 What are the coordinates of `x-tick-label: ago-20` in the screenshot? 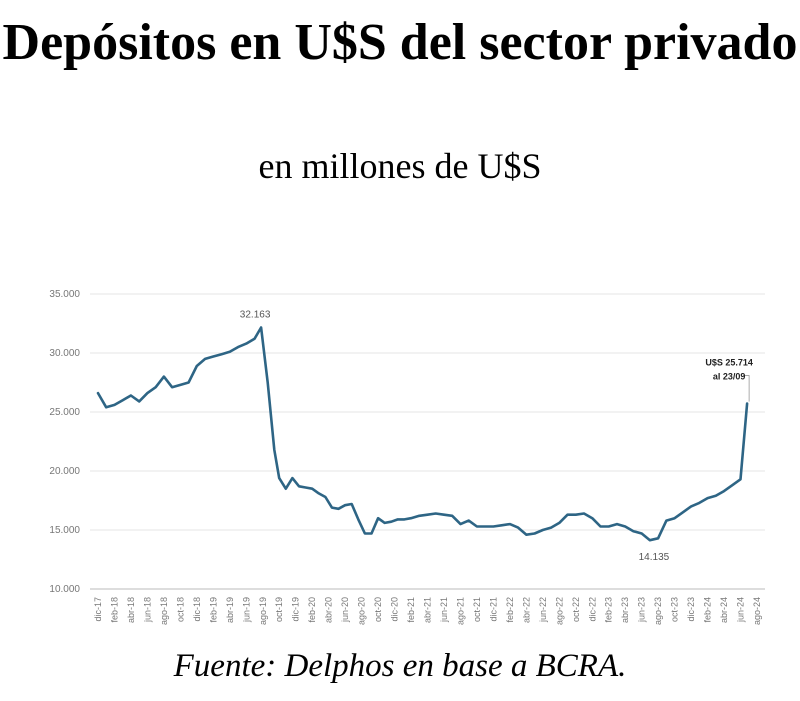 It's located at (362, 611).